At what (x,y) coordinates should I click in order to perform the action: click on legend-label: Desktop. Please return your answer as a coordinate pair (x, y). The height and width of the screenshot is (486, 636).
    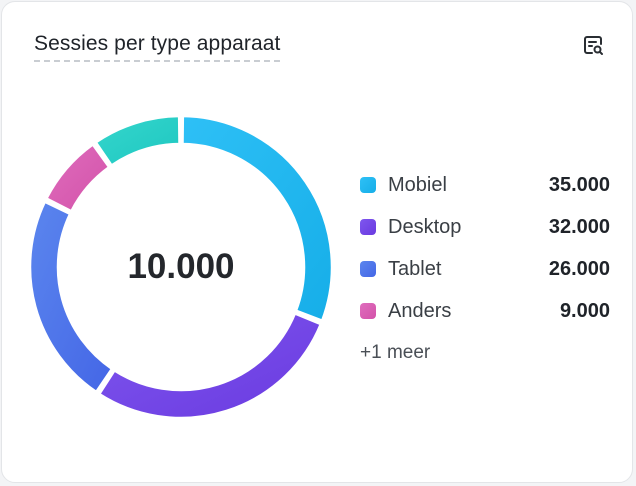
    Looking at the image, I should click on (425, 226).